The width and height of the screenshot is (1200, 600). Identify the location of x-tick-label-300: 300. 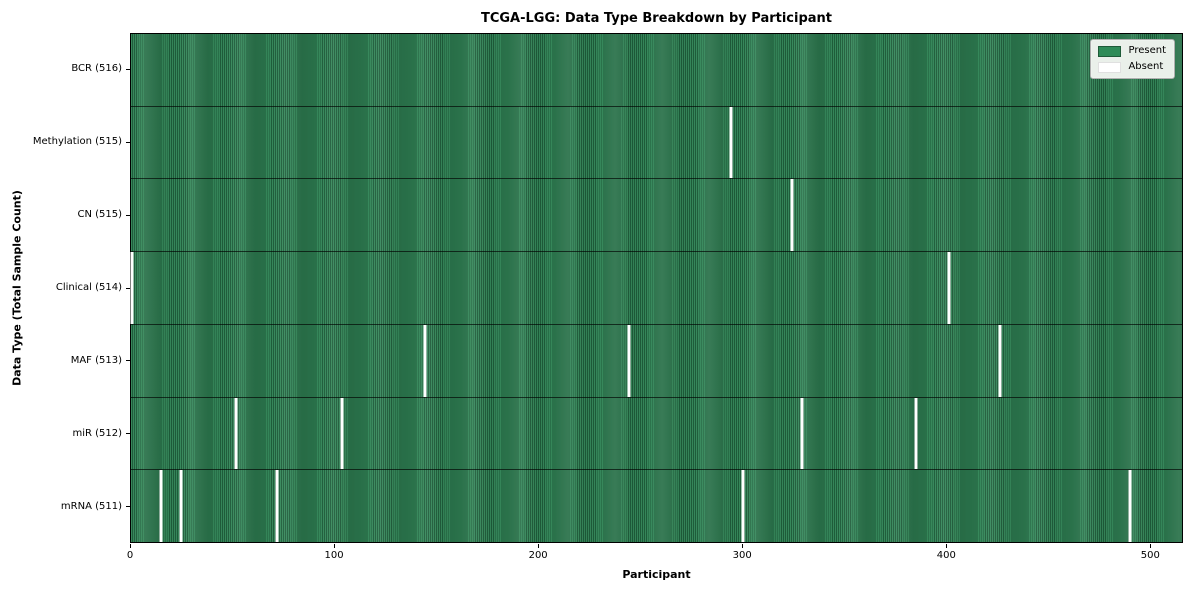
(742, 555).